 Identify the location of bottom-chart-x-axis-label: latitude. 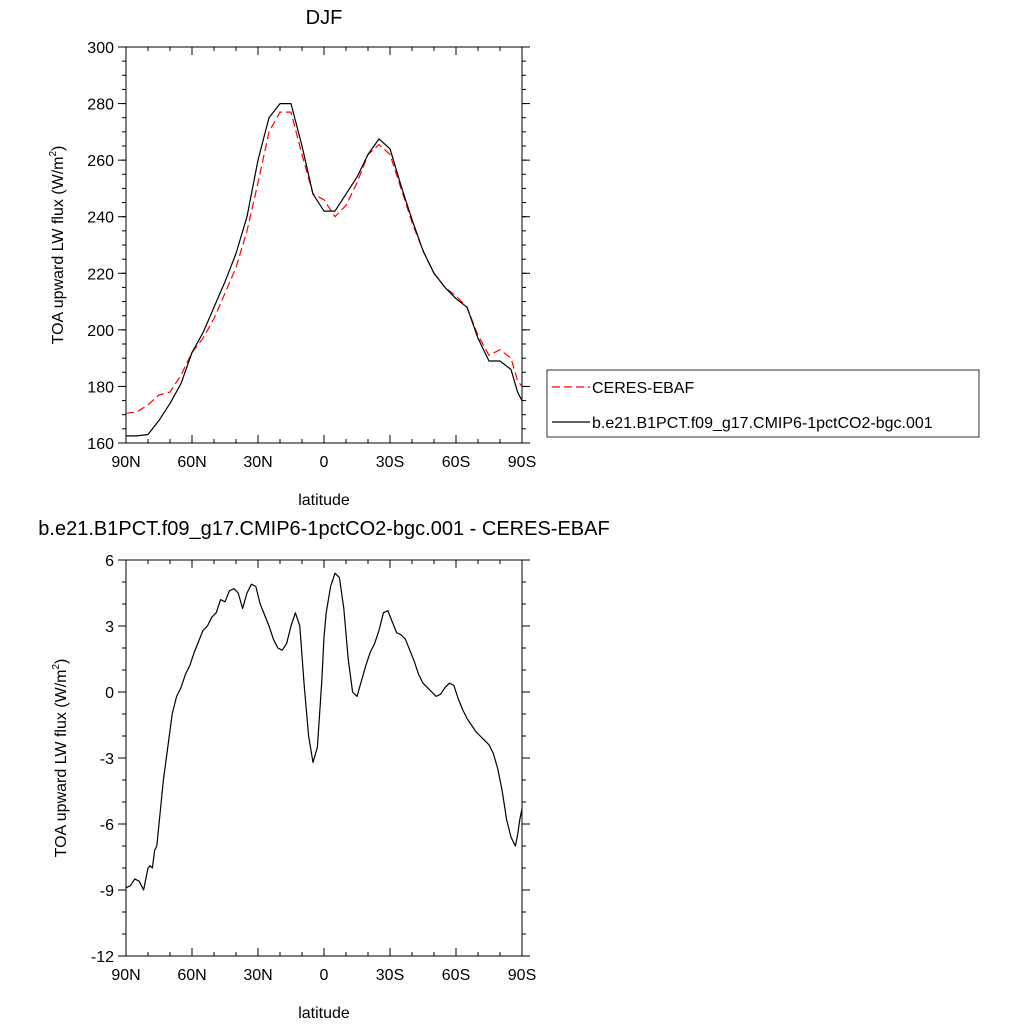
(324, 1013).